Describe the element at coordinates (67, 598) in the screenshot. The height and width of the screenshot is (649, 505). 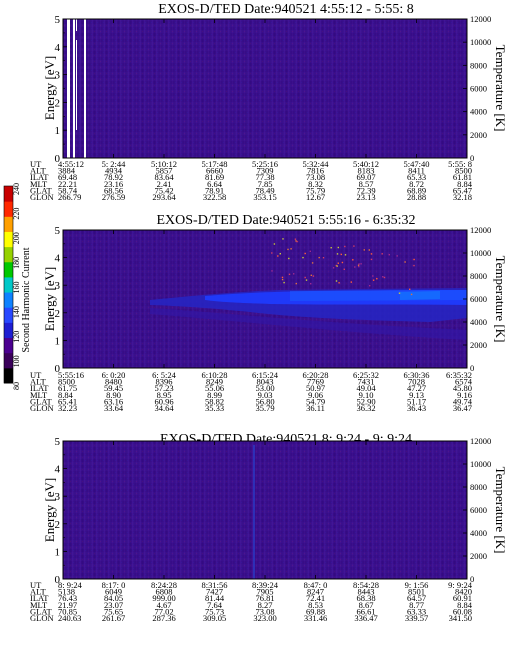
I see `orbit-table-cell: 76.43` at that location.